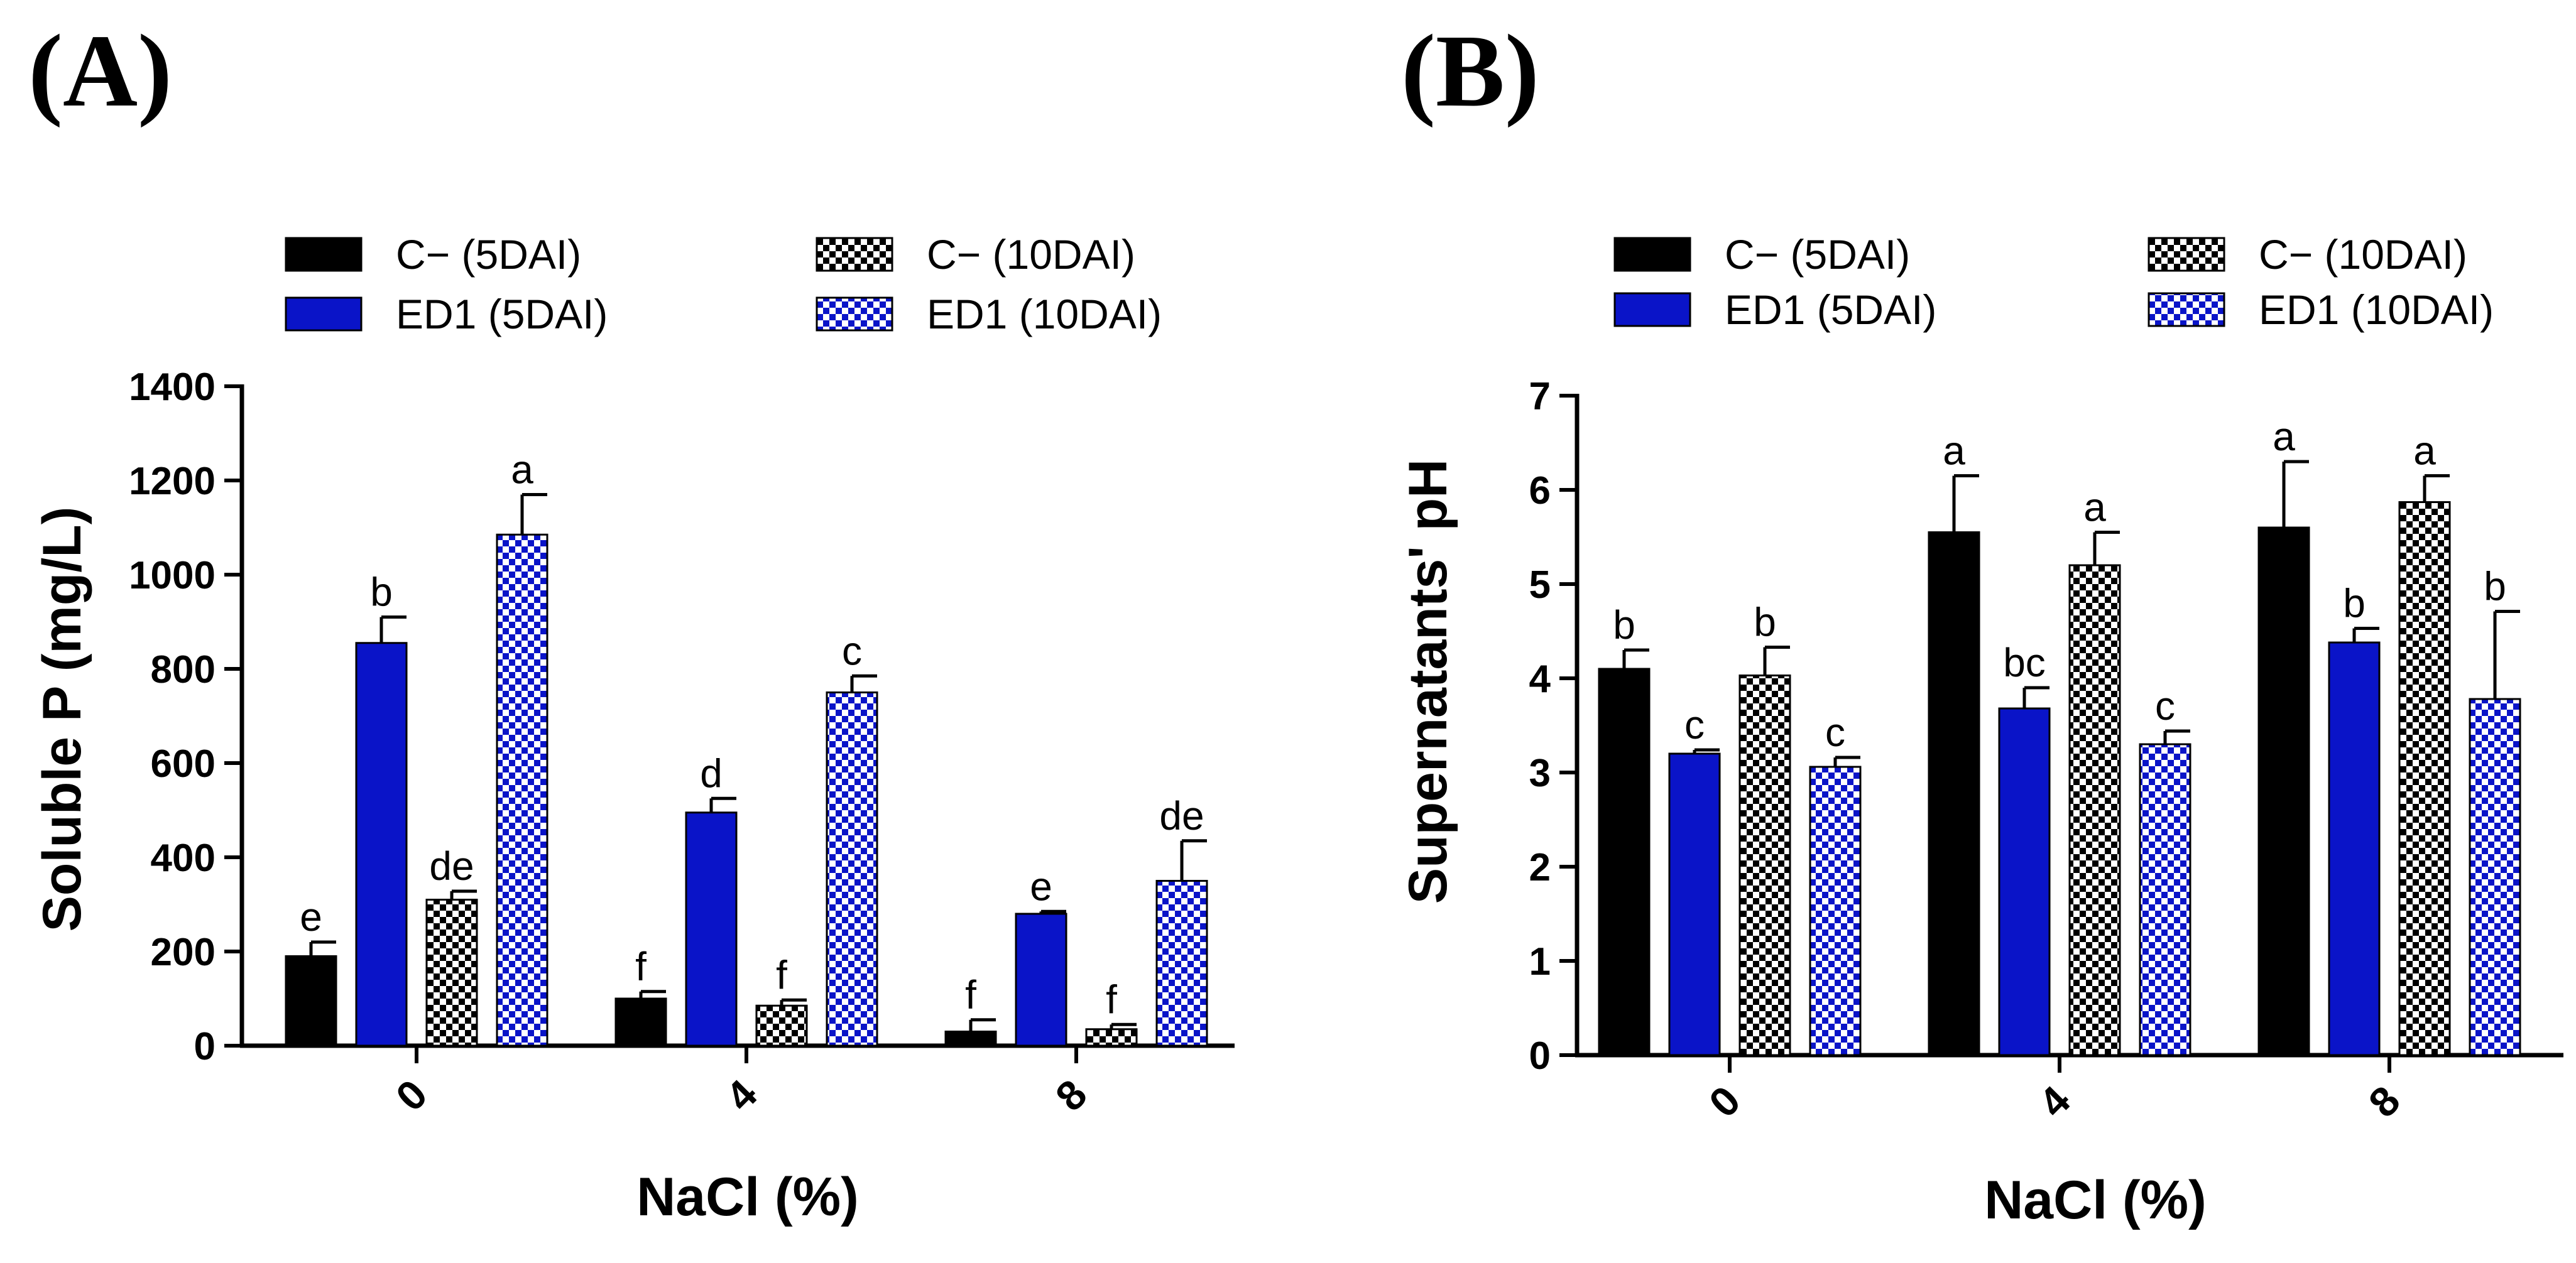 The height and width of the screenshot is (1263, 2576). I want to click on significance-label: d, so click(711, 773).